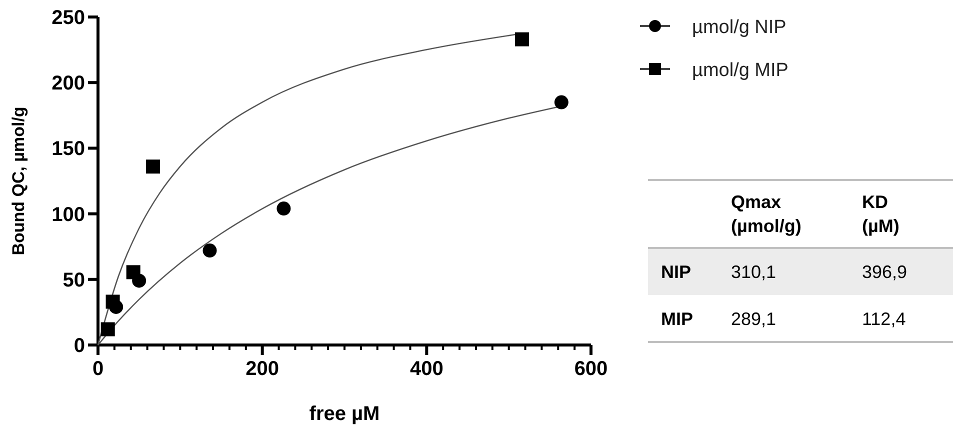  I want to click on x-tick-label: 600, so click(591, 369).